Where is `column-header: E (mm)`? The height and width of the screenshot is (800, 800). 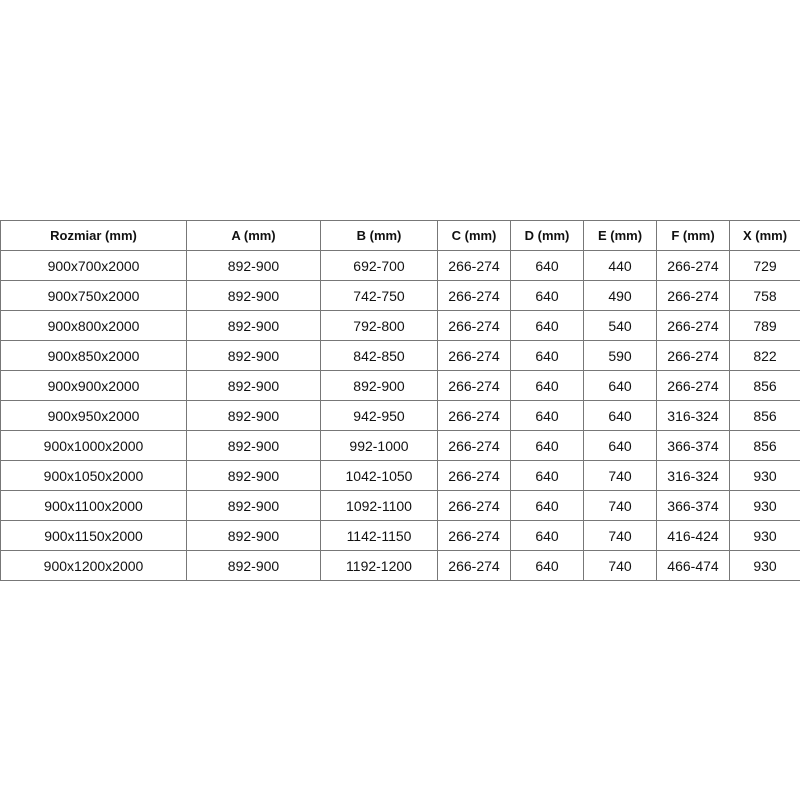 column-header: E (mm) is located at coordinates (620, 235).